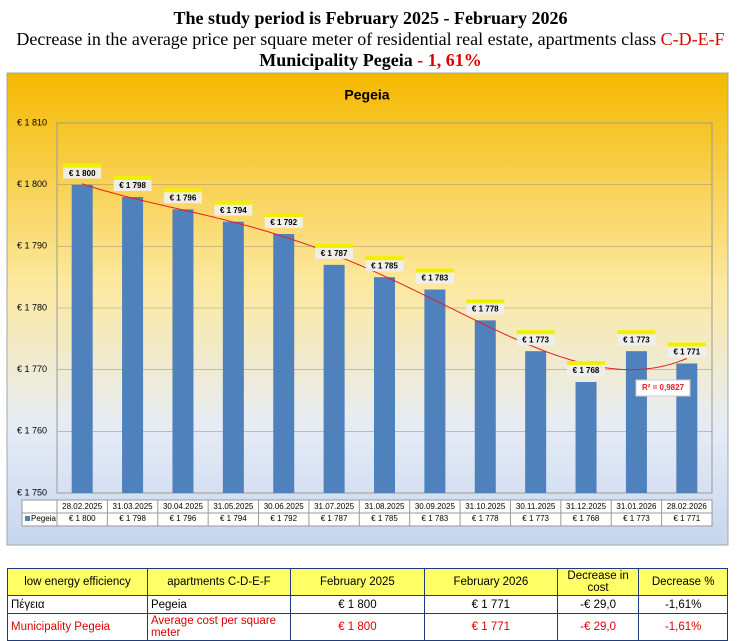 The height and width of the screenshot is (641, 741). Describe the element at coordinates (32, 307) in the screenshot. I see `y-tick-label: € 1 780` at that location.